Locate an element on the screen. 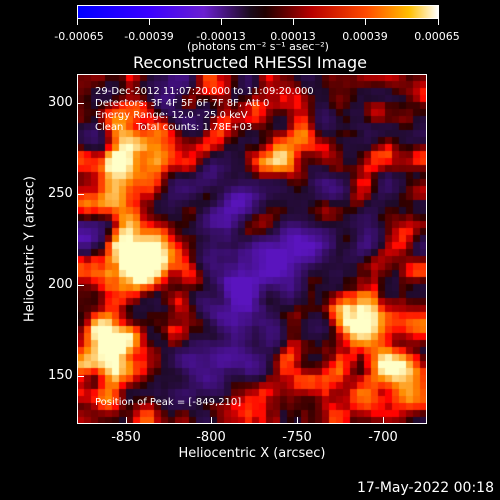 The width and height of the screenshot is (500, 500). x-axis-label: Heliocentric X (arcsec) is located at coordinates (252, 453).